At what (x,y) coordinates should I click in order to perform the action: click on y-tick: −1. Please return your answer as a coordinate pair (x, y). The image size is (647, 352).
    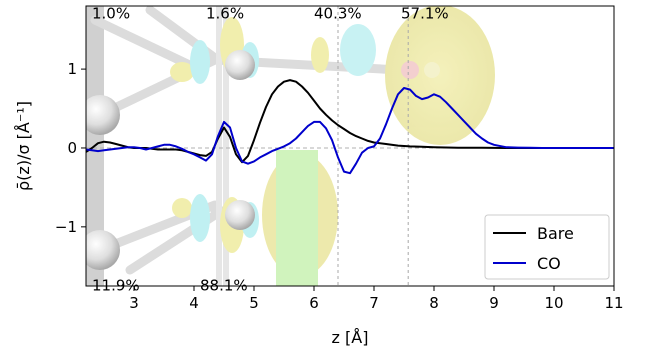
    Looking at the image, I should click on (70, 227).